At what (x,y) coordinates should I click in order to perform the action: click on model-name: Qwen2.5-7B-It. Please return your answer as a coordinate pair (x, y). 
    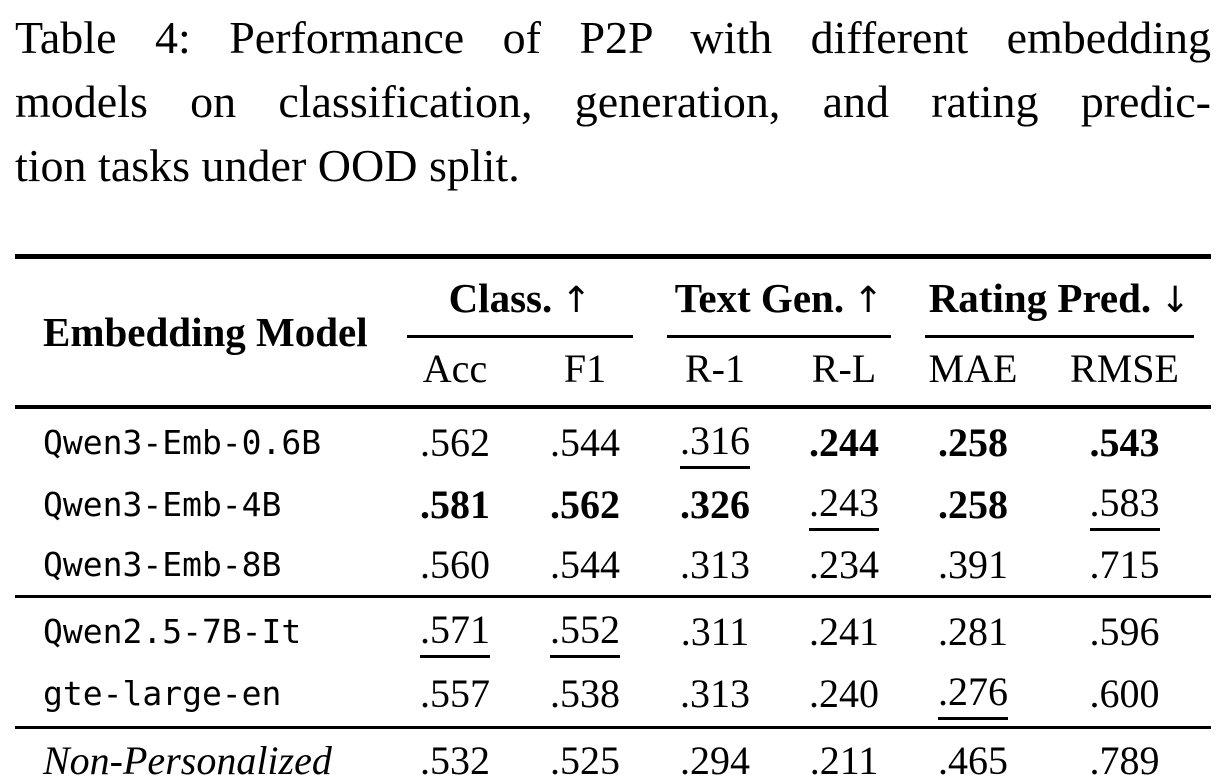
    Looking at the image, I should click on (202, 629).